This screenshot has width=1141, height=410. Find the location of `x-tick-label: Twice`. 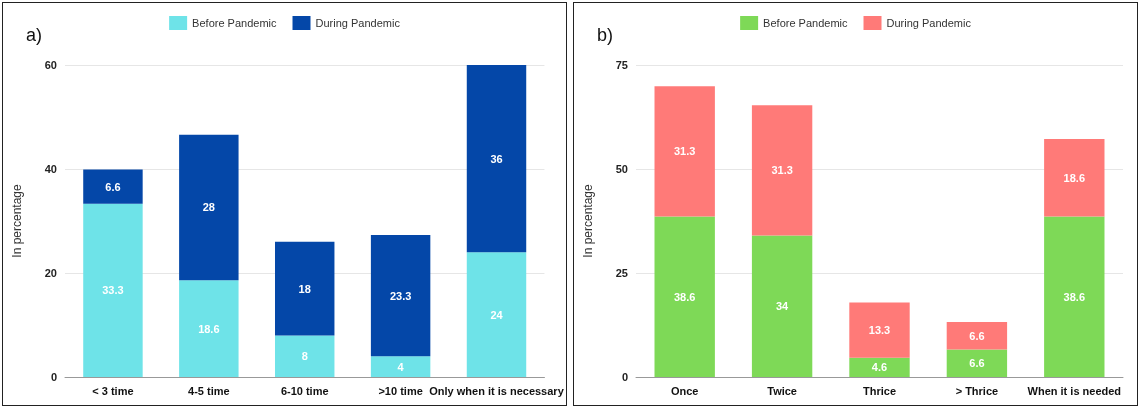

x-tick-label: Twice is located at coordinates (782, 390).